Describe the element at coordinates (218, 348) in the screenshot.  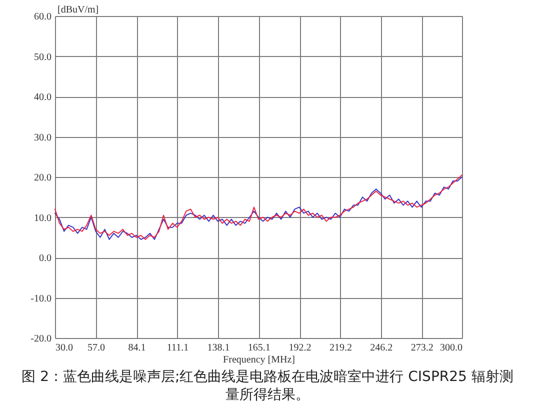
I see `x-tick-label: 138.1` at that location.